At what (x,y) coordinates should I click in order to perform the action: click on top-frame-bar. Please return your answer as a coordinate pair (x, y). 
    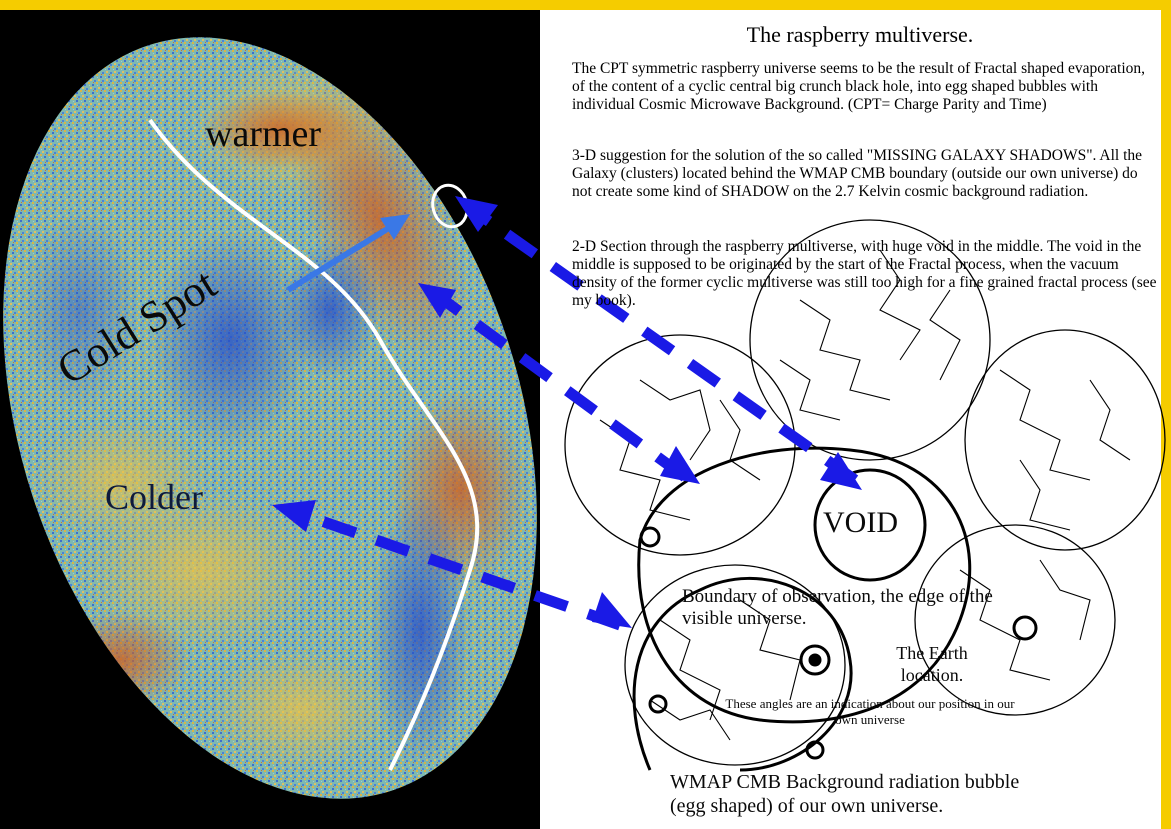
    Looking at the image, I should click on (585, 5).